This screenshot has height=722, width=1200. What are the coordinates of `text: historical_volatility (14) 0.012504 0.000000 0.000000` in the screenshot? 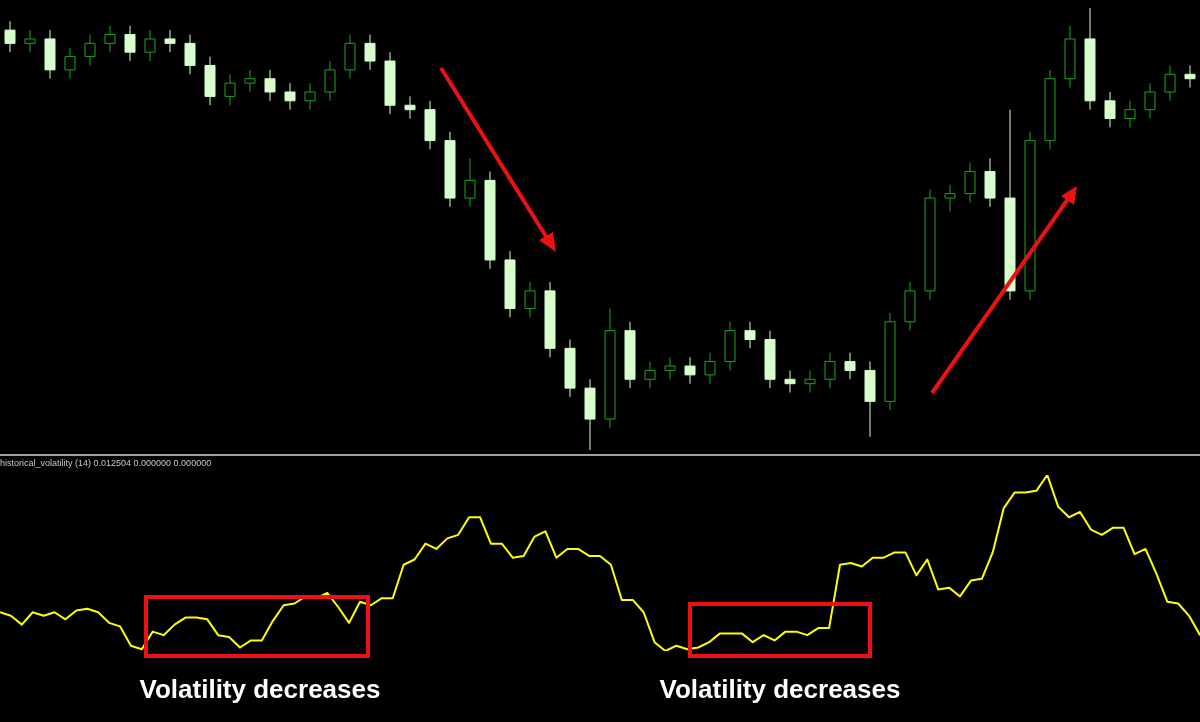 It's located at (106, 463).